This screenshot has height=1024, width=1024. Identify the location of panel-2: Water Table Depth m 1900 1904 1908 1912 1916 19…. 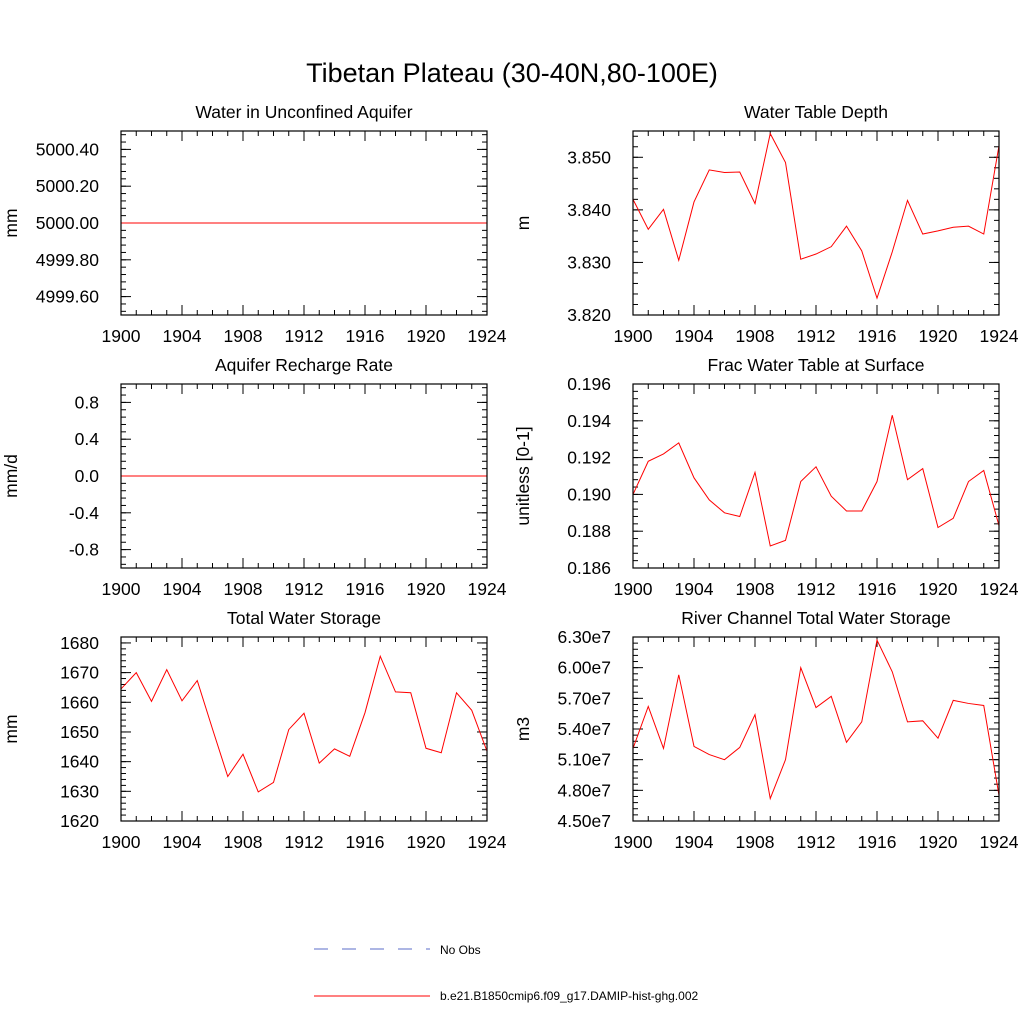
(766, 224).